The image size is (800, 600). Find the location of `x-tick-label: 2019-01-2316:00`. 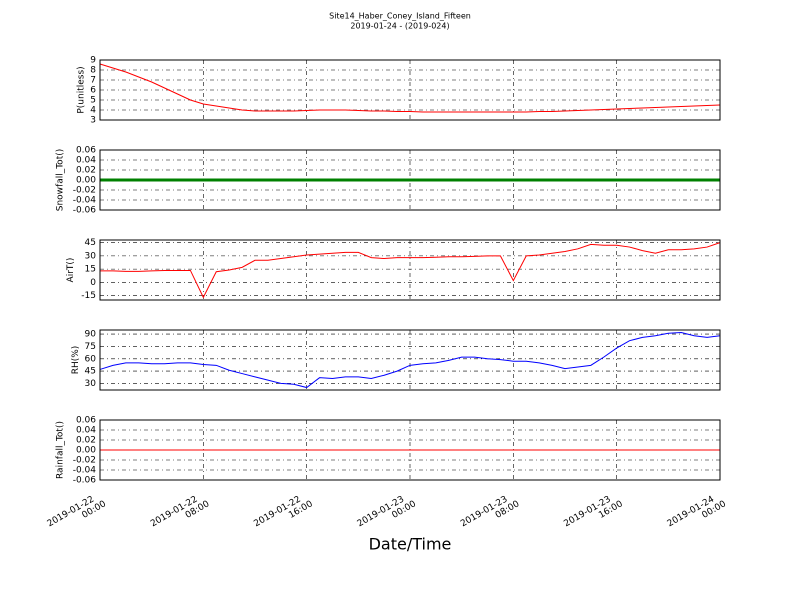

x-tick-label: 2019-01-2316:00 is located at coordinates (593, 514).